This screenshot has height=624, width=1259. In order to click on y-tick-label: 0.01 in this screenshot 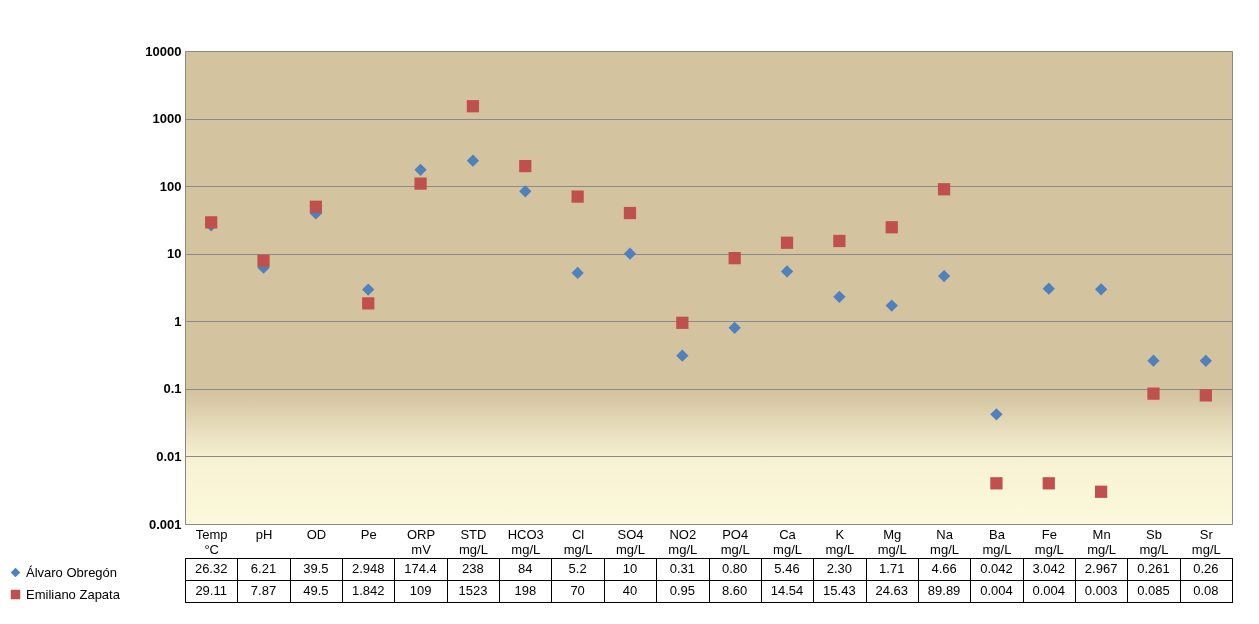, I will do `click(169, 456)`.